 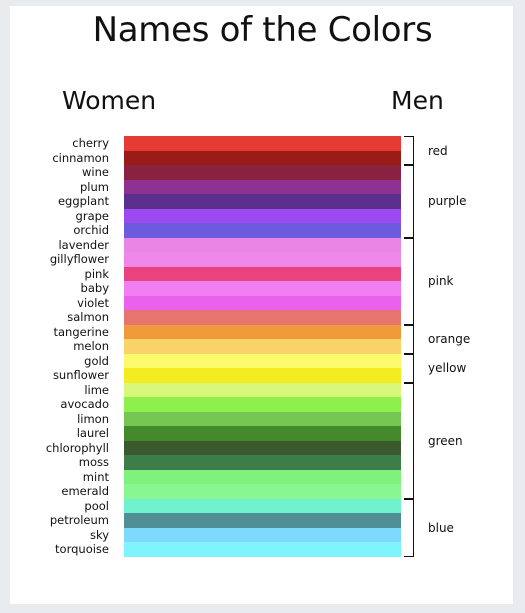 What do you see at coordinates (80, 157) in the screenshot?
I see `women-color-label: cinnamon` at bounding box center [80, 157].